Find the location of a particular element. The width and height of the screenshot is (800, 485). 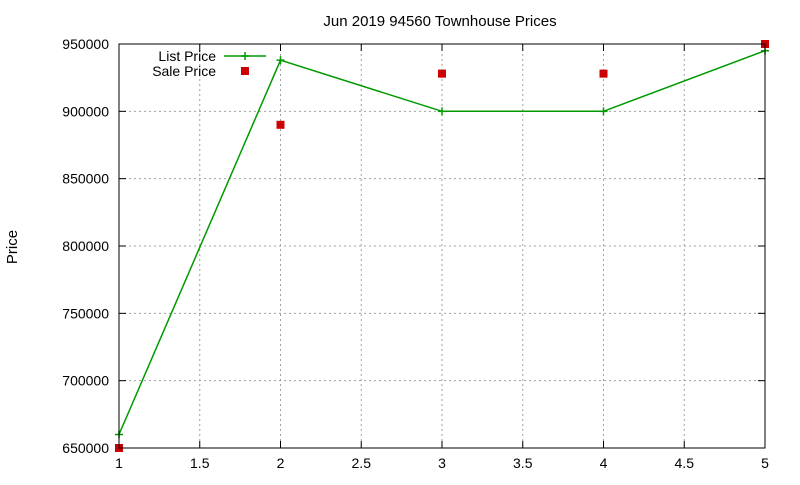

legend-plus-marker is located at coordinates (245, 56).